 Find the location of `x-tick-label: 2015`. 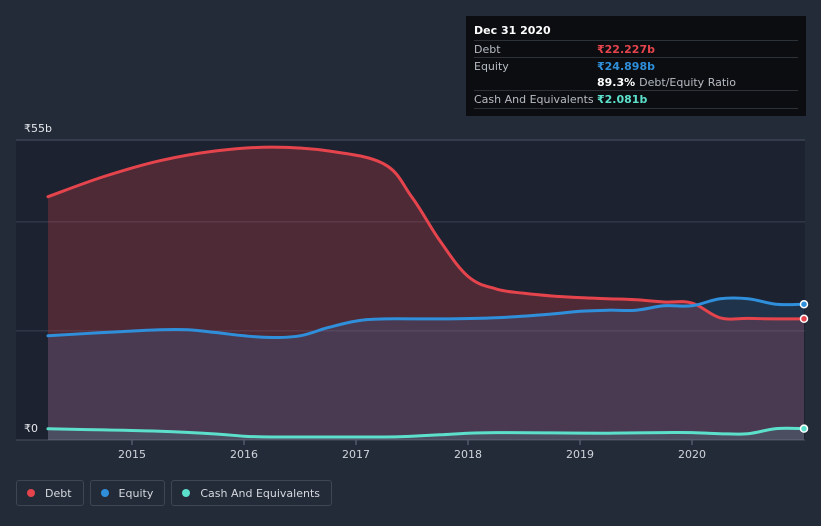

x-tick-label: 2015 is located at coordinates (132, 454).